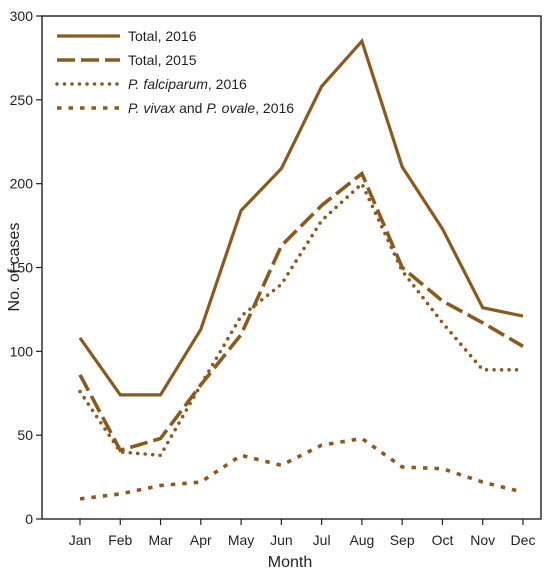 Image resolution: width=550 pixels, height=576 pixels. Describe the element at coordinates (281, 540) in the screenshot. I see `x-tick-label: Jun` at that location.